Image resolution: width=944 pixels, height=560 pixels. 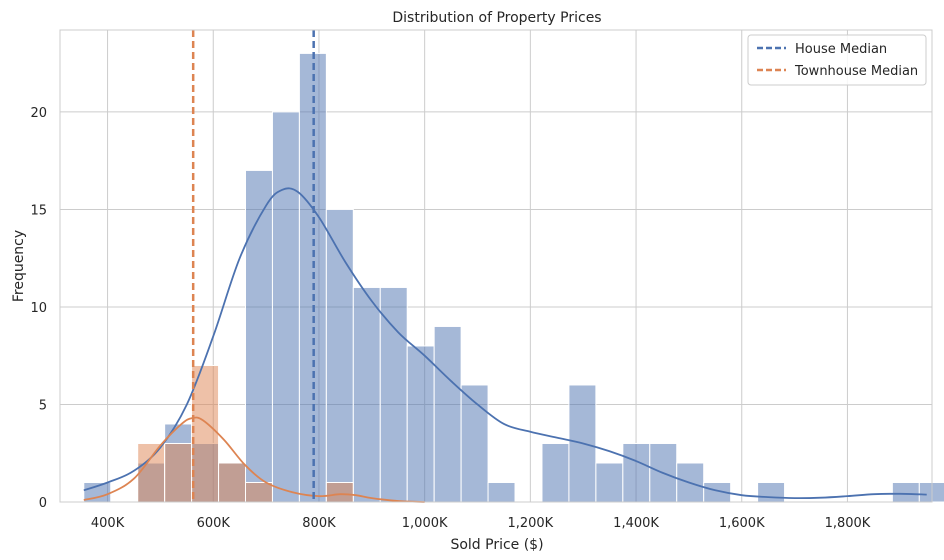 What do you see at coordinates (319, 523) in the screenshot?
I see `x-tick-label: 800K` at bounding box center [319, 523].